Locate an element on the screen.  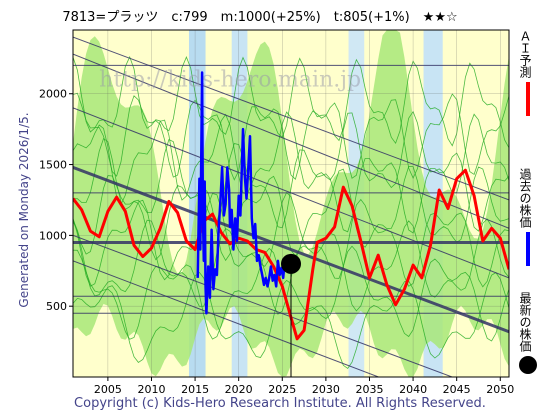
legend-past-price: 過去の株価 is located at coordinates (529, 217).